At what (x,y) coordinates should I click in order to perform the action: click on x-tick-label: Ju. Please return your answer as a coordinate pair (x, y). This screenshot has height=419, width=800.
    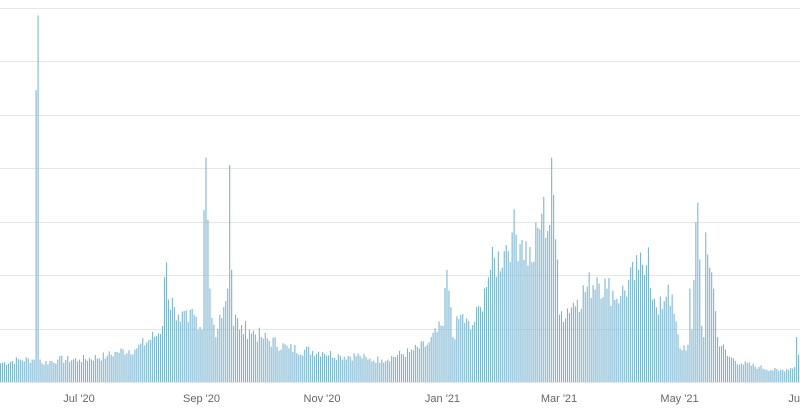
    Looking at the image, I should click on (794, 399).